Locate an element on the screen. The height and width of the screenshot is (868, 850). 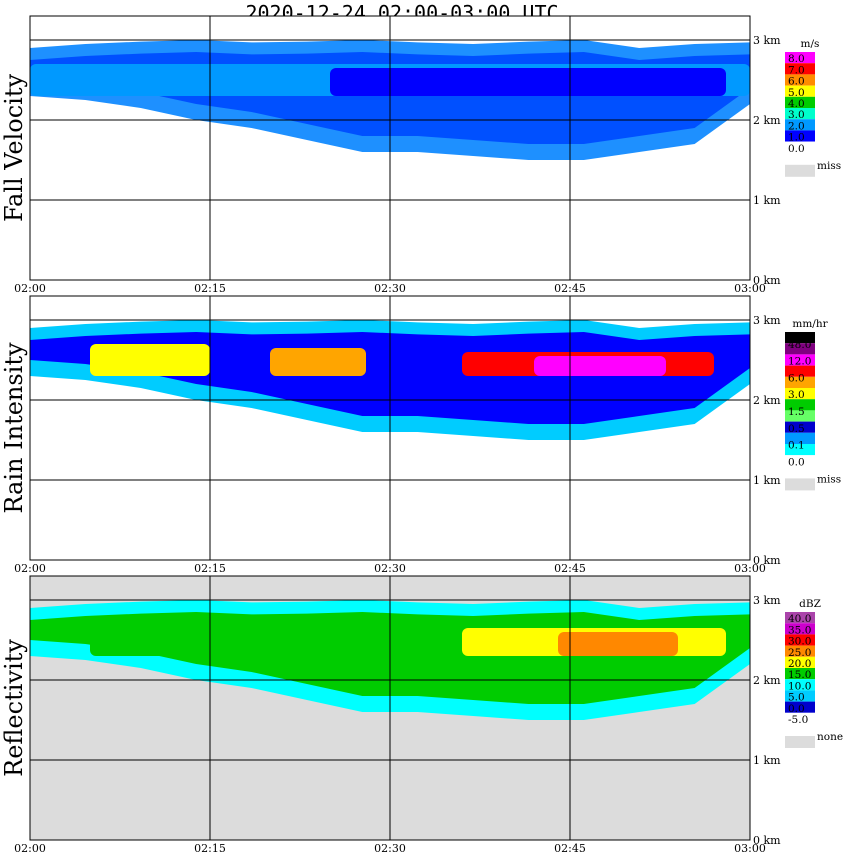
colorbar-label: 35.0 is located at coordinates (799, 630).